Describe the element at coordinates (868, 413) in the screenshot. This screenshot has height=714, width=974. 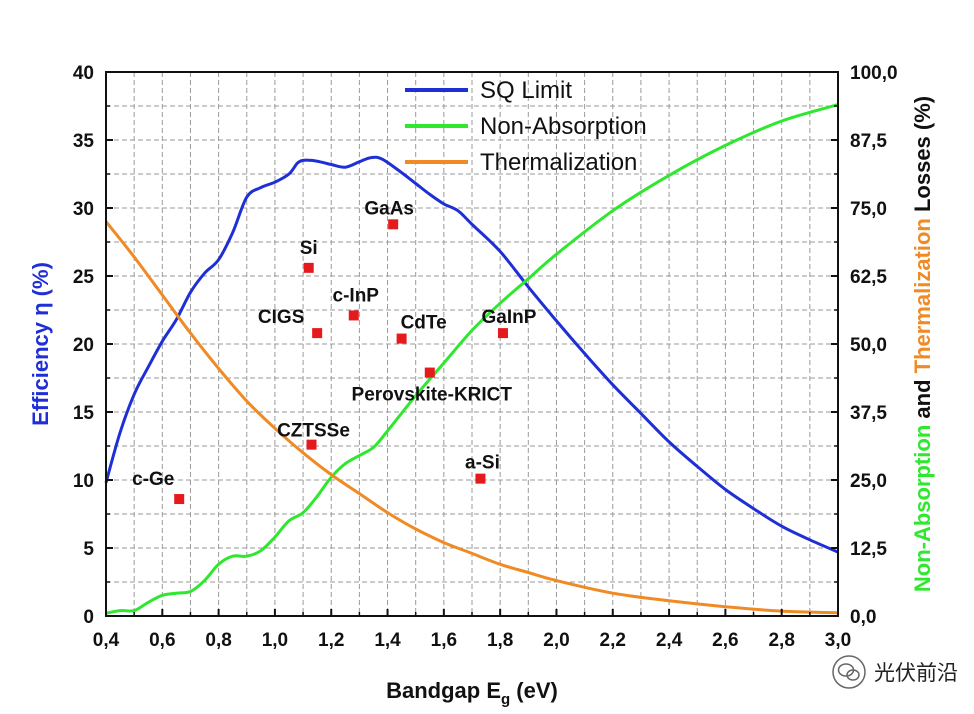
I see `y-right-tick-label: 37,5` at that location.